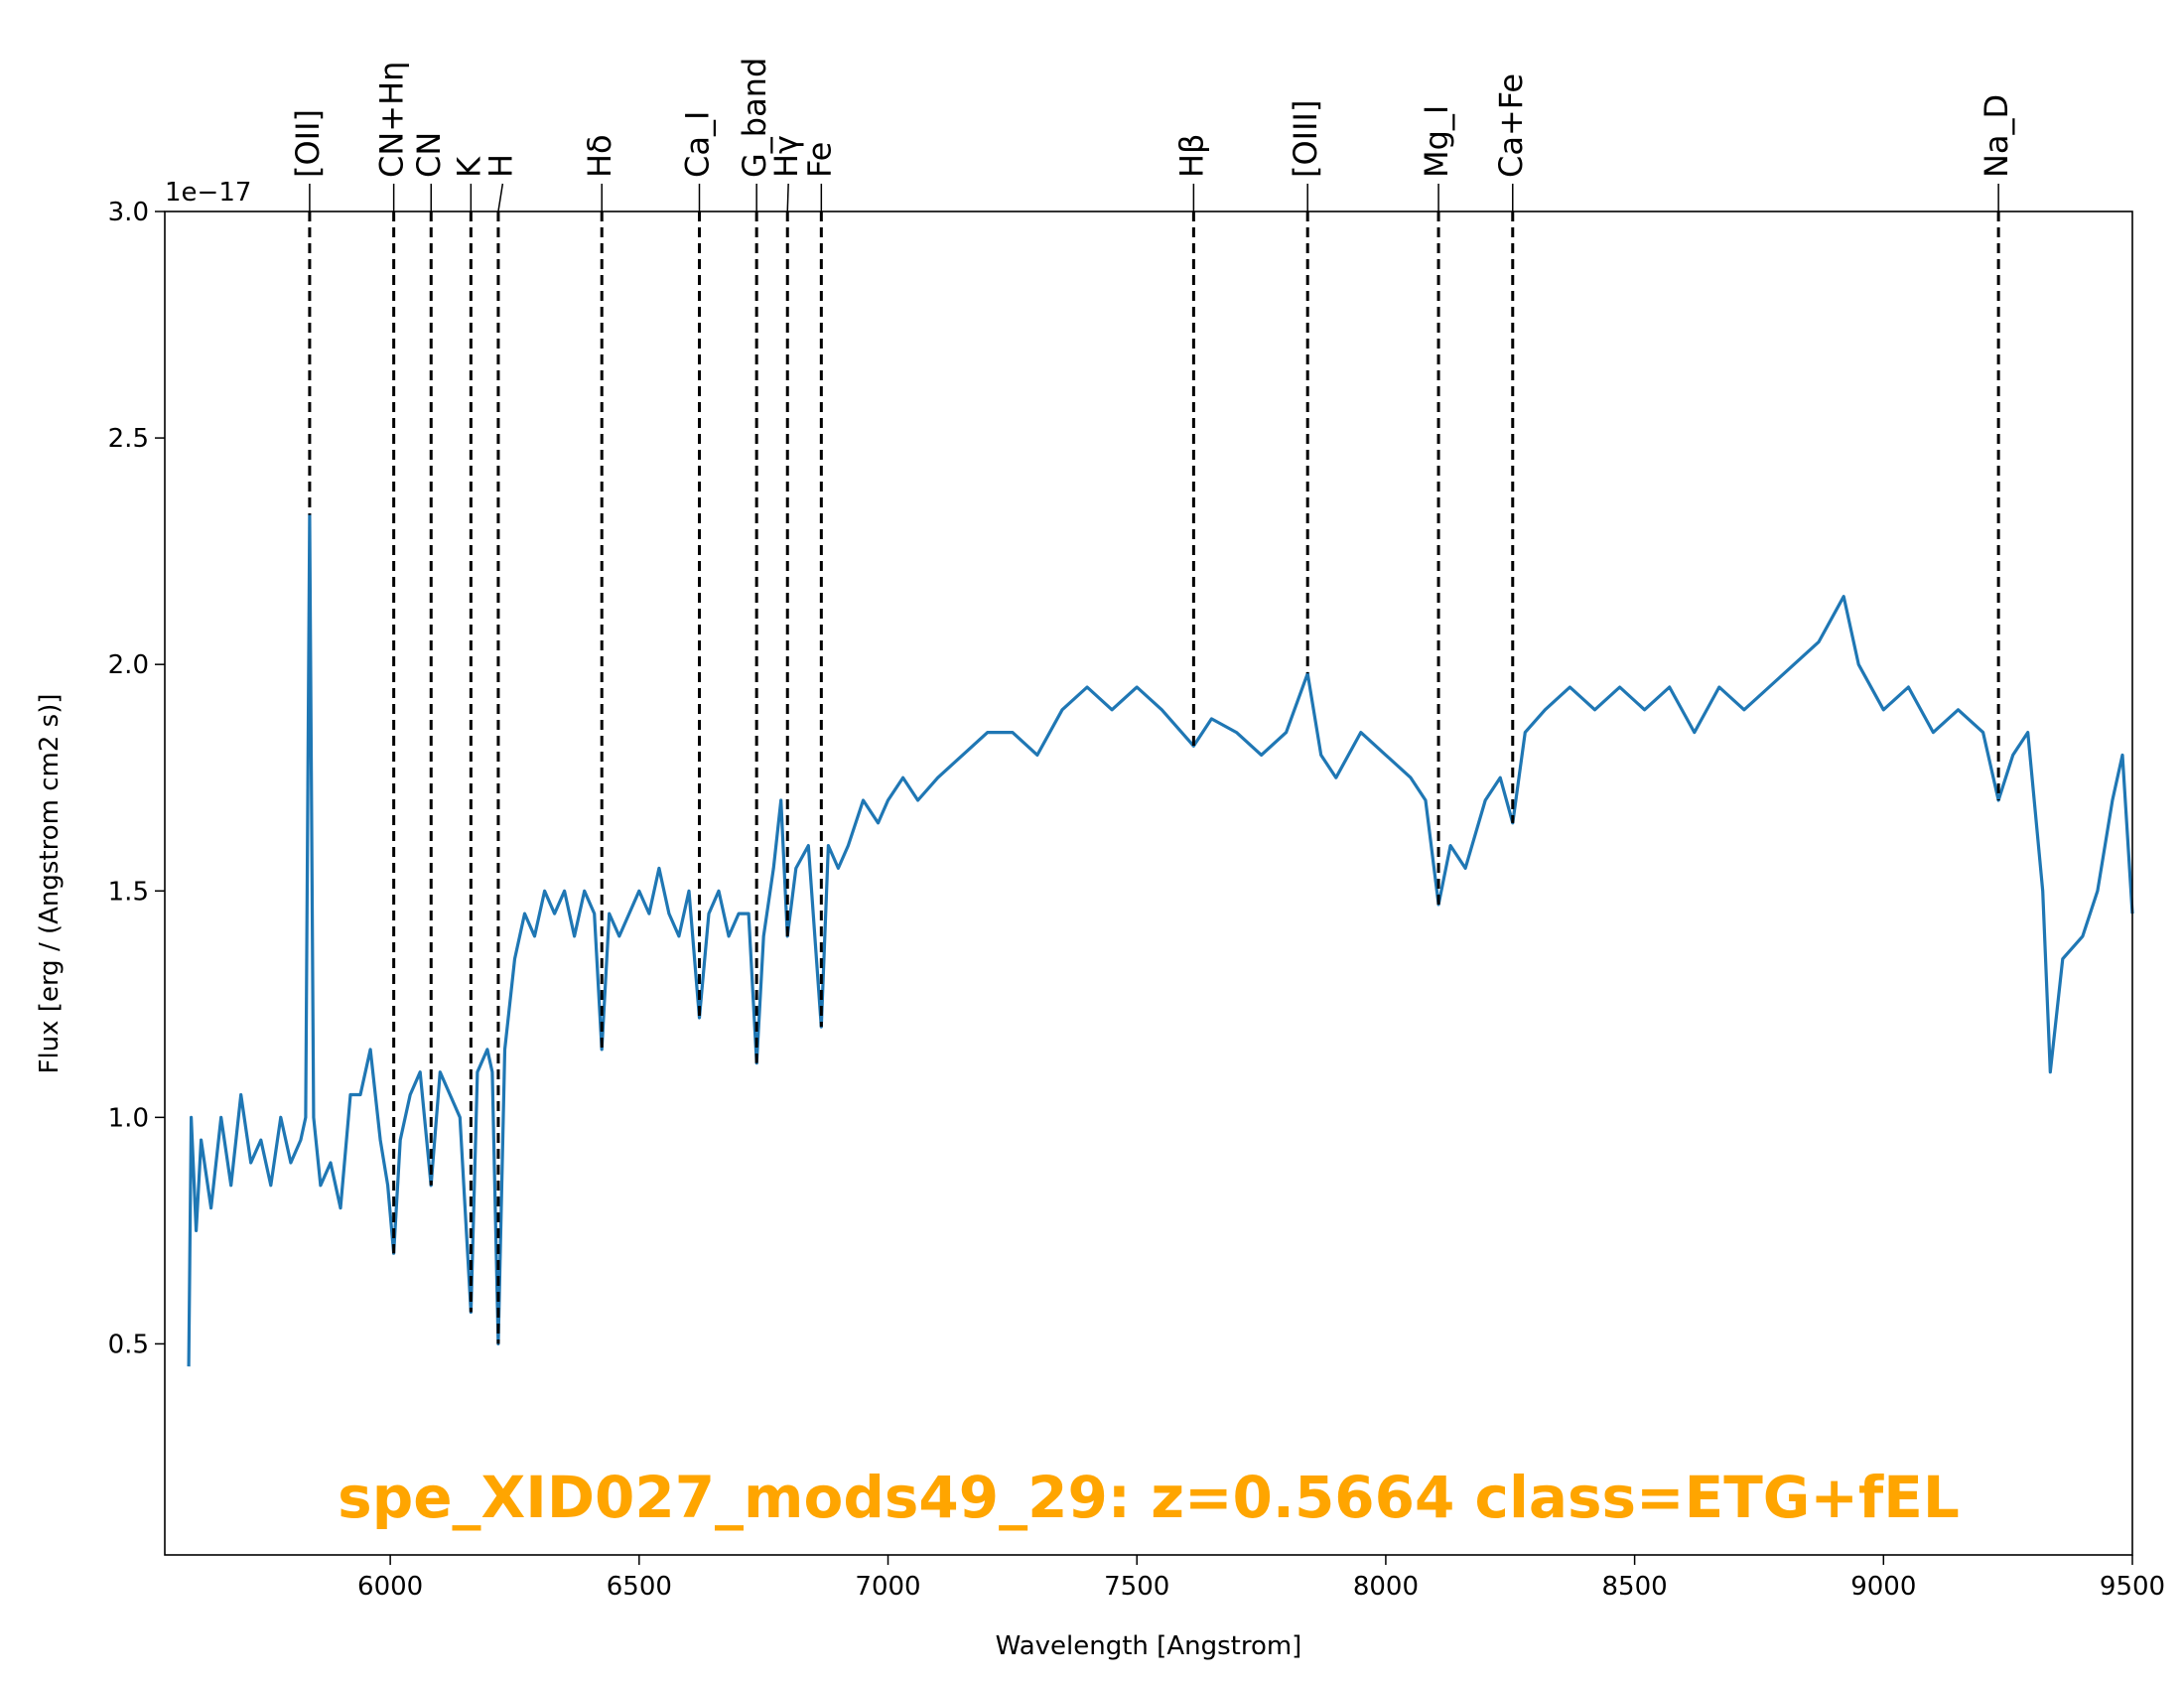  Describe the element at coordinates (599, 156) in the screenshot. I see `line-label: Hδ` at that location.